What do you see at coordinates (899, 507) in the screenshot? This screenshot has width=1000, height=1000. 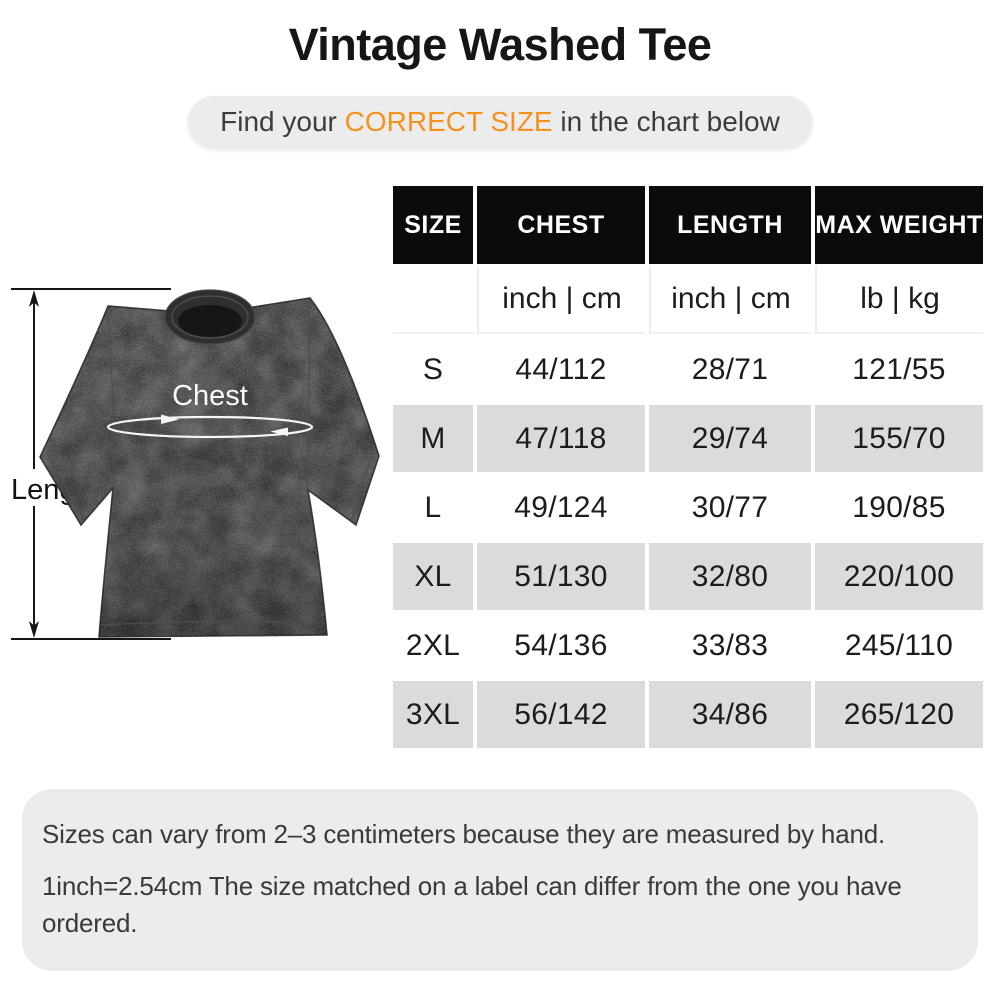 I see `row-l-weight: 190/85` at bounding box center [899, 507].